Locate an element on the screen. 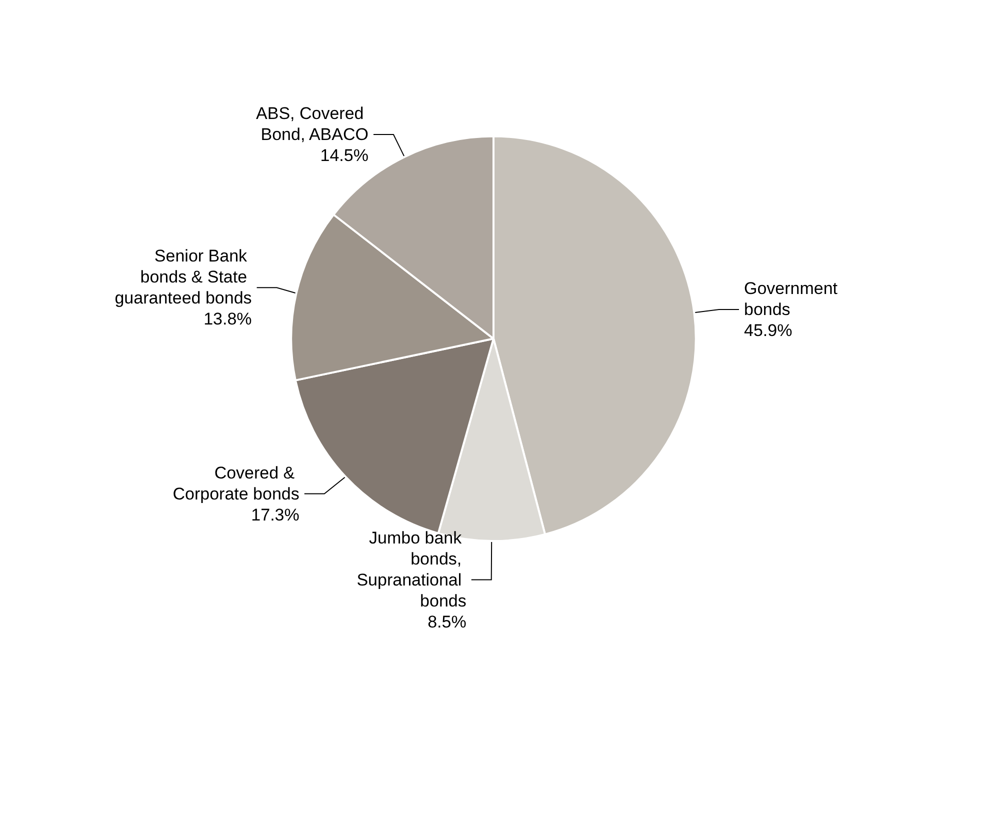 This screenshot has height=826, width=987. data-label: 8.5% is located at coordinates (447, 622).